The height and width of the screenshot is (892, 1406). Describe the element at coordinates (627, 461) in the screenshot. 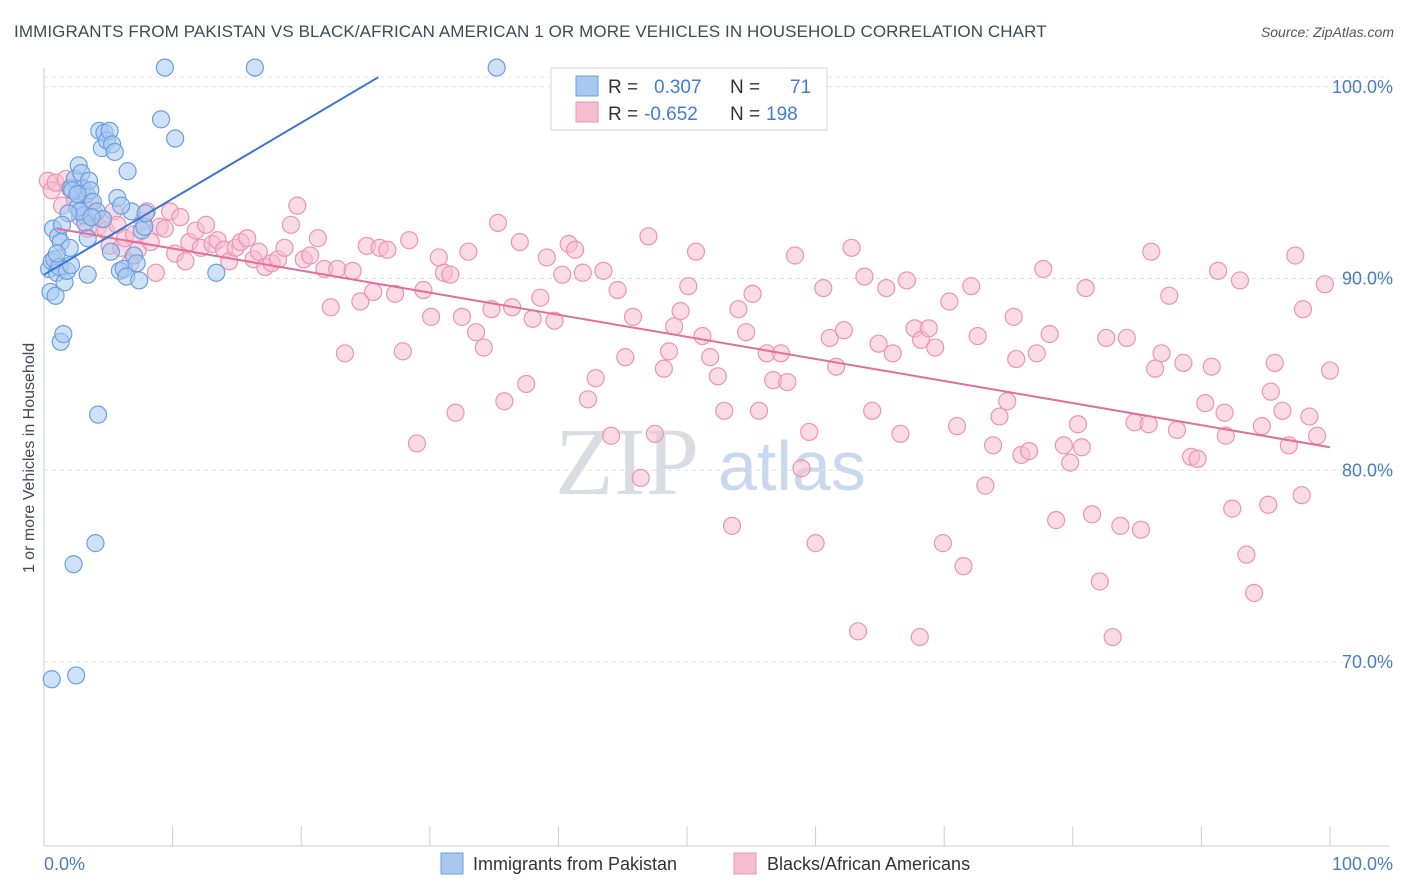

I see `watermark-zip: ZIP` at that location.